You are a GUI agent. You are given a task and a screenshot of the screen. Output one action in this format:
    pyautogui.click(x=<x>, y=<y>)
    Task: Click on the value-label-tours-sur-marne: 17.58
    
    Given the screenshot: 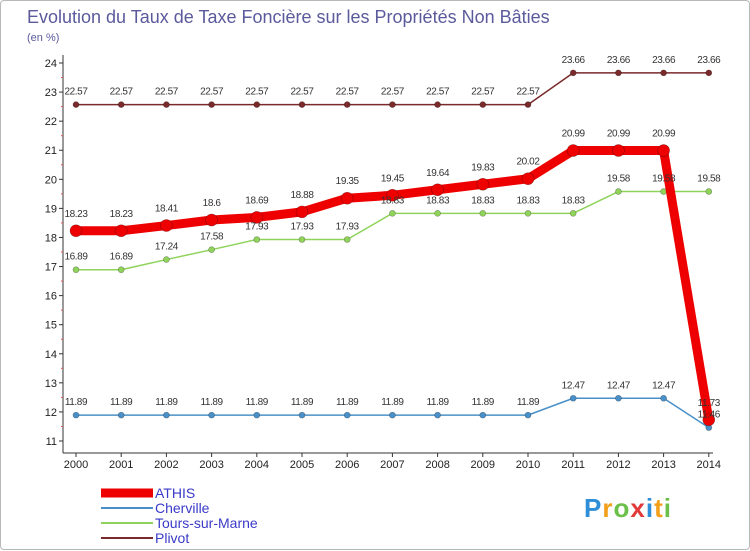 What is the action you would take?
    pyautogui.click(x=212, y=237)
    